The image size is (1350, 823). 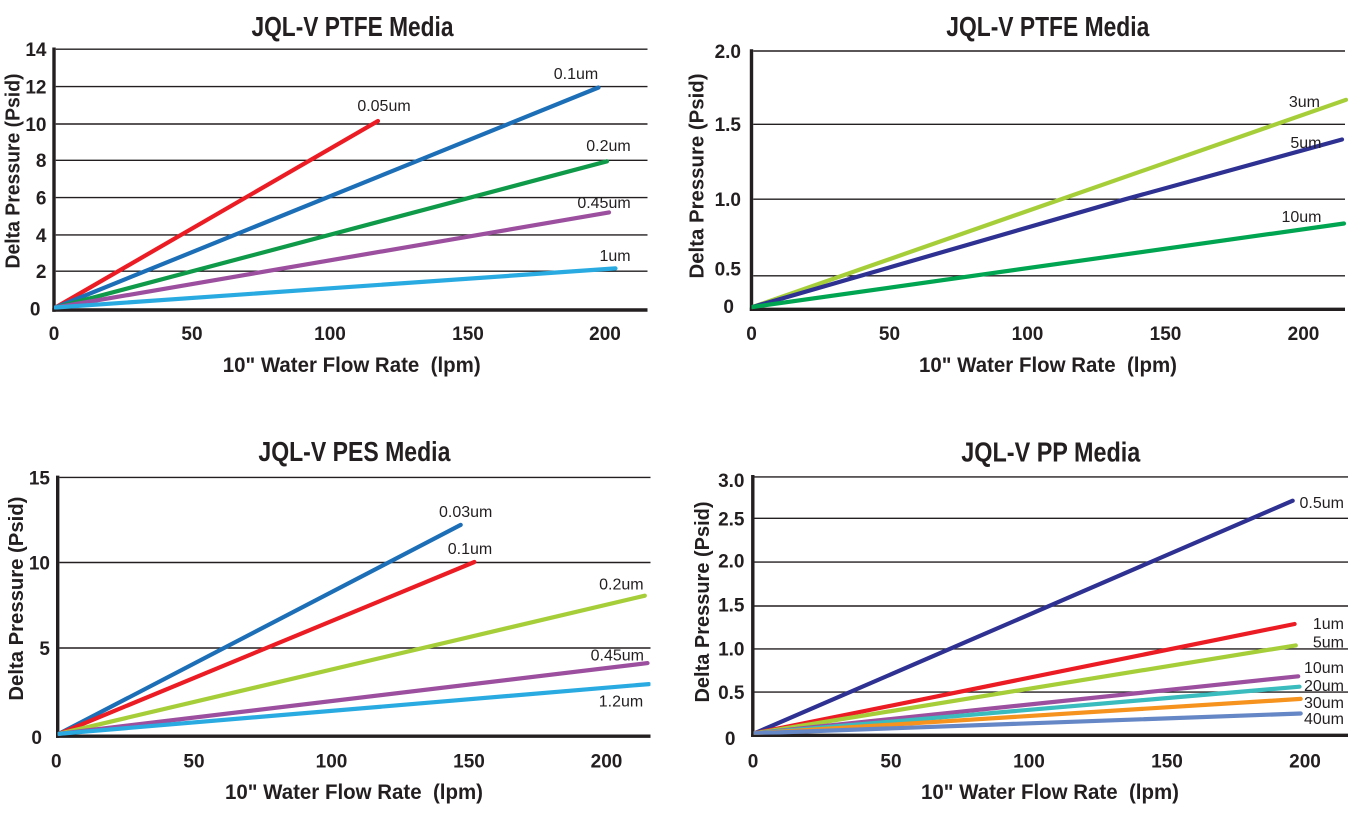 I want to click on svg-text: 0.05um, so click(x=383, y=106).